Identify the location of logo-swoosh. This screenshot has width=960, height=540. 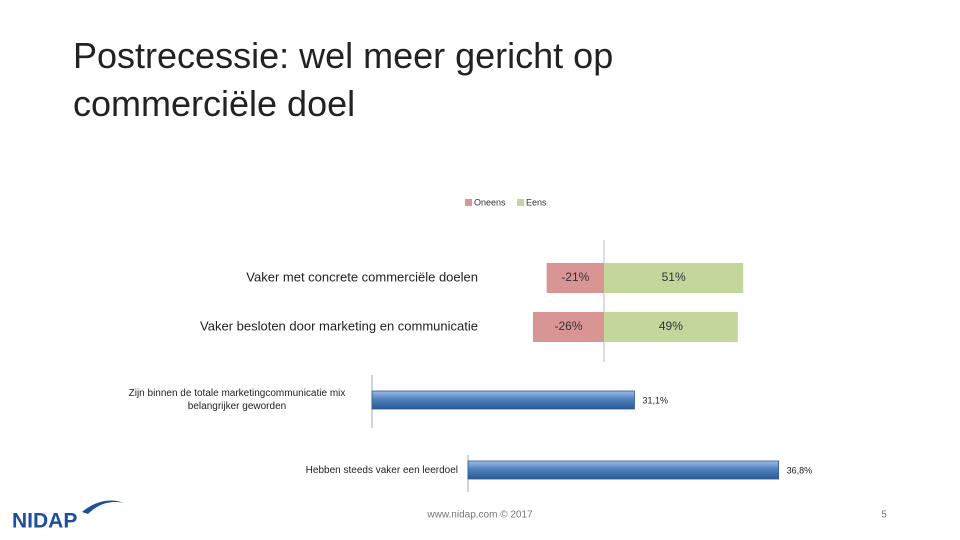
(103, 507).